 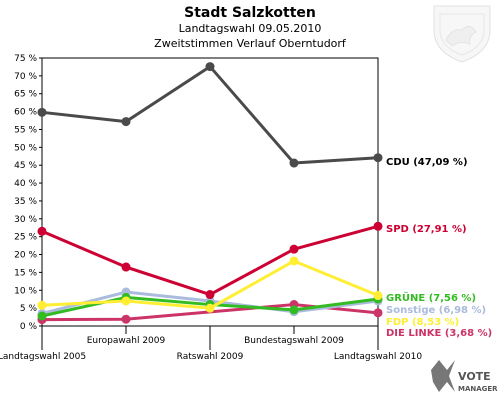 I want to click on y-tick-label: 70 %, so click(x=25, y=77).